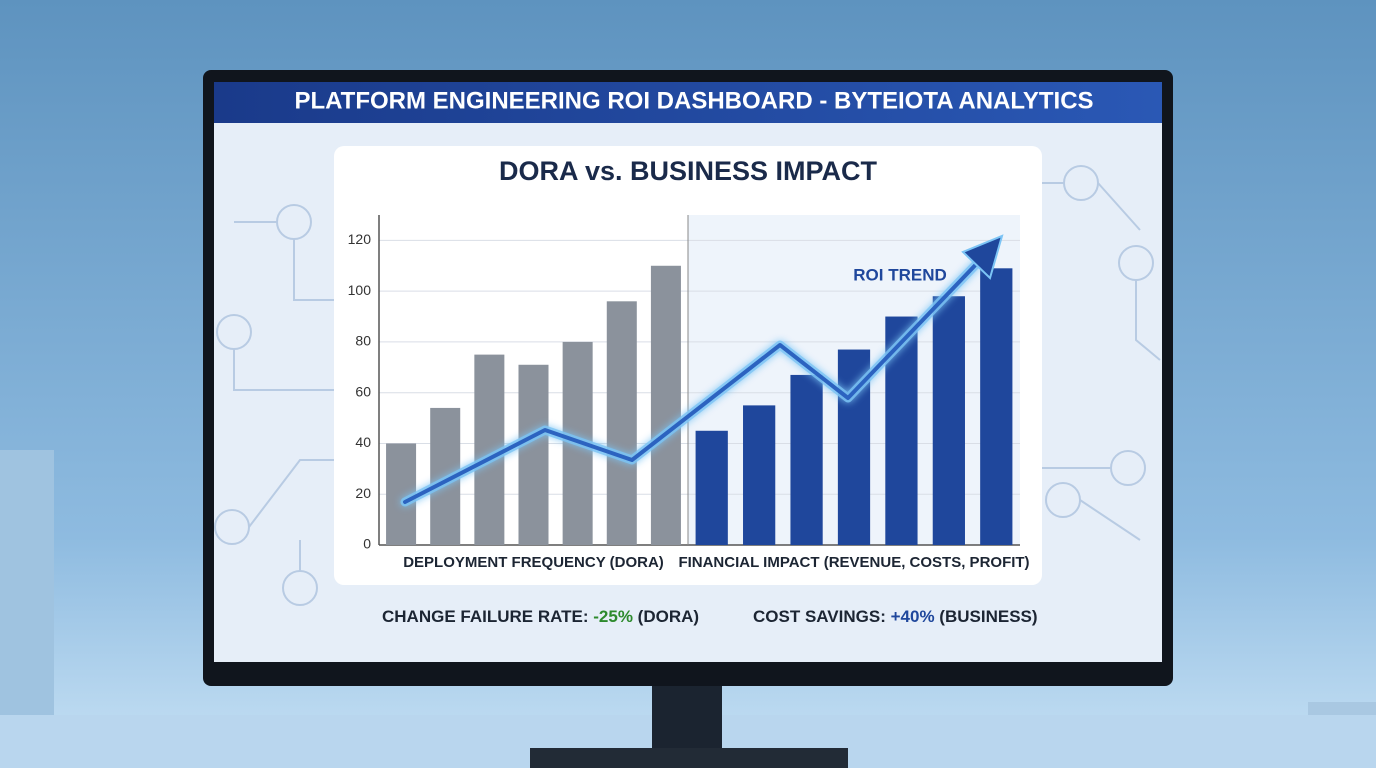 The height and width of the screenshot is (773, 1376). I want to click on annotation: ROI TREND, so click(900, 274).